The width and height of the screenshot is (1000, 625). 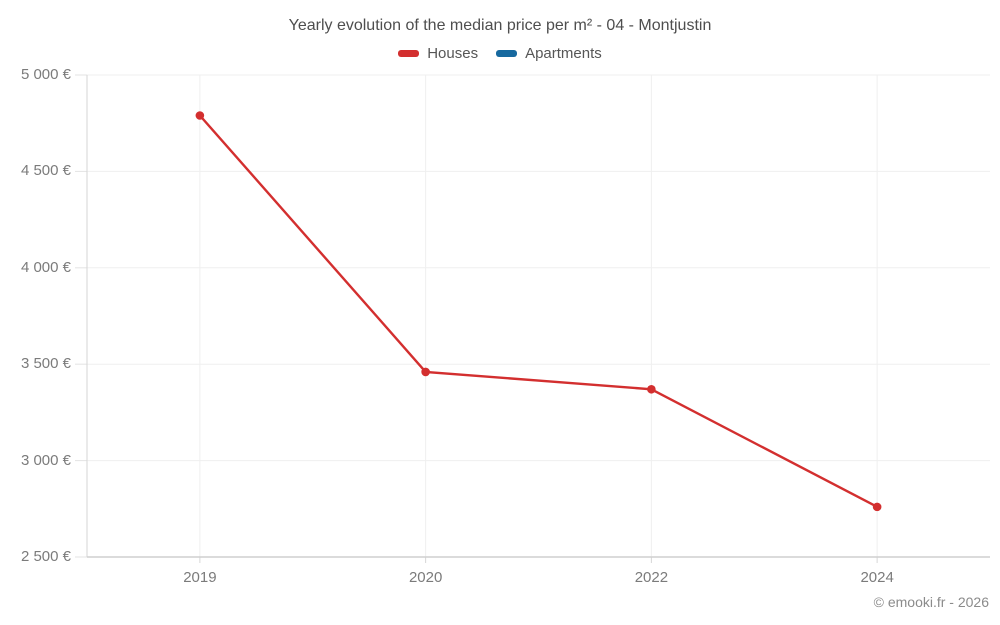 I want to click on legend-item-apartments: Apartments, so click(x=549, y=53).